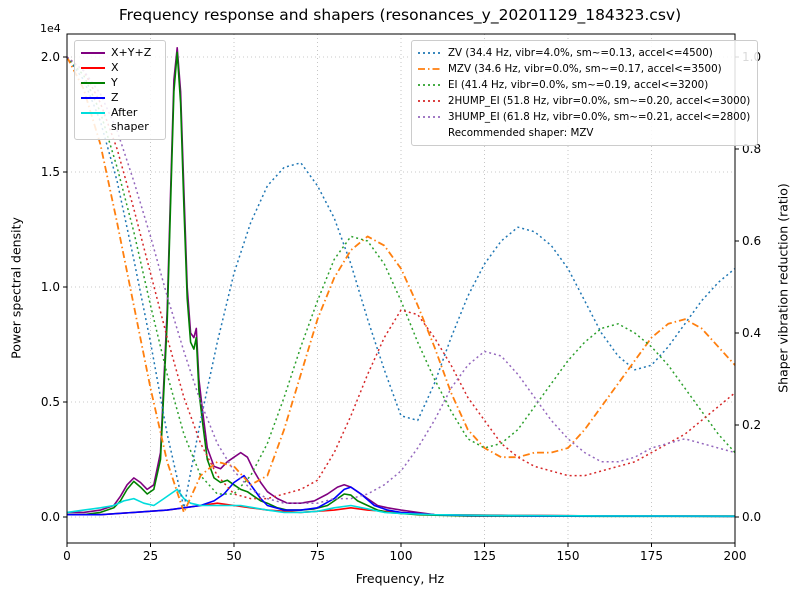  Describe the element at coordinates (401, 556) in the screenshot. I see `x-tick-label: 100` at that location.